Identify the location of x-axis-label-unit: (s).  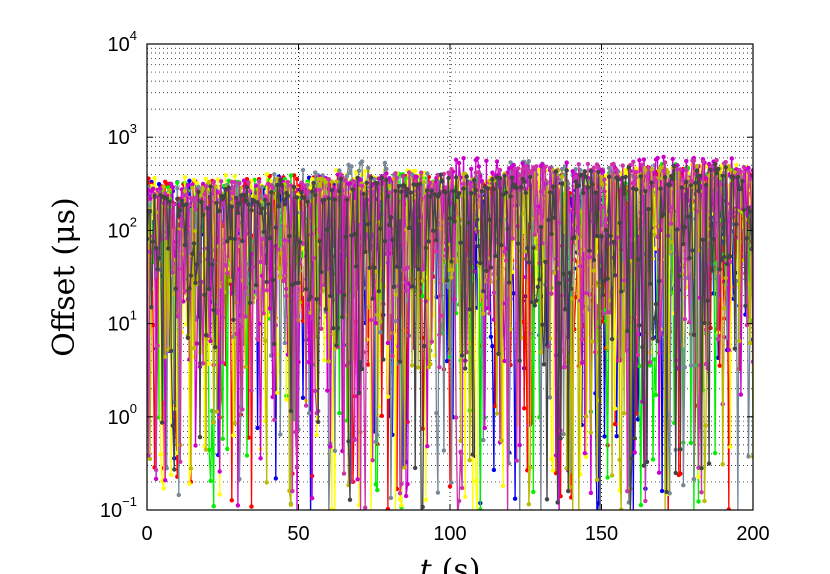
(461, 563).